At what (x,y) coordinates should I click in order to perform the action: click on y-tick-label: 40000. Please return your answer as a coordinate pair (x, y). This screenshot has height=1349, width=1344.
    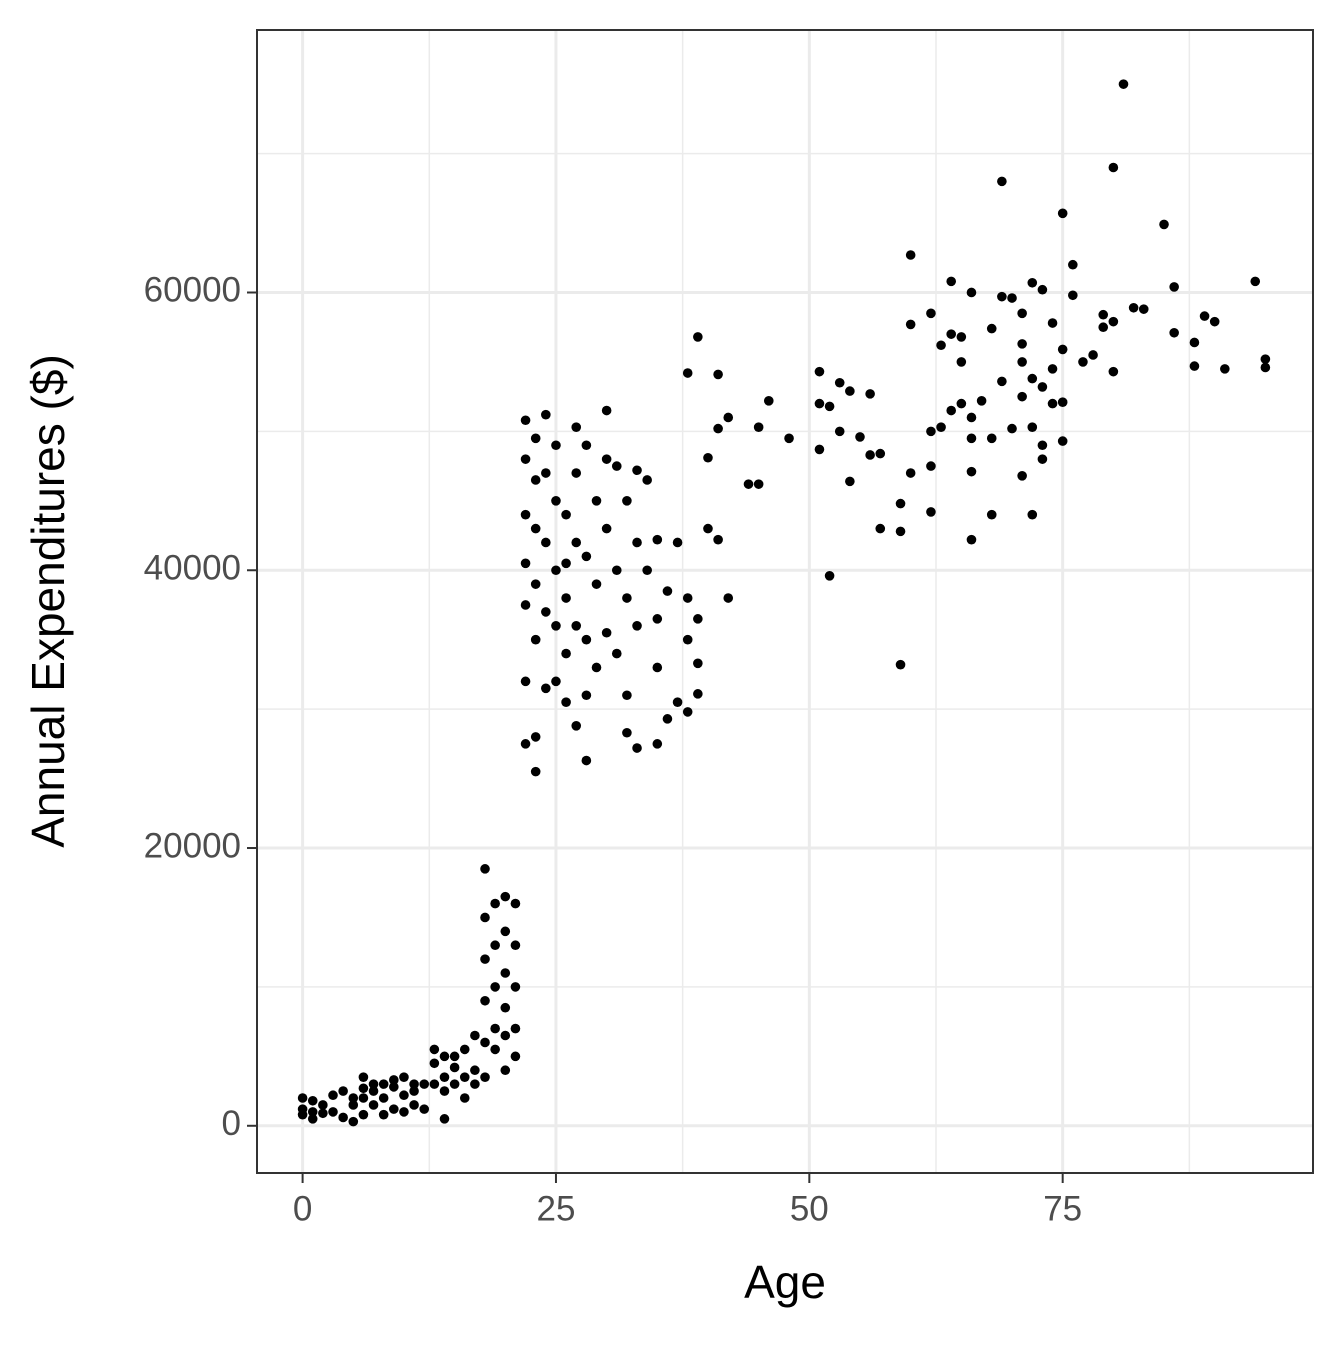
    Looking at the image, I should click on (192, 568).